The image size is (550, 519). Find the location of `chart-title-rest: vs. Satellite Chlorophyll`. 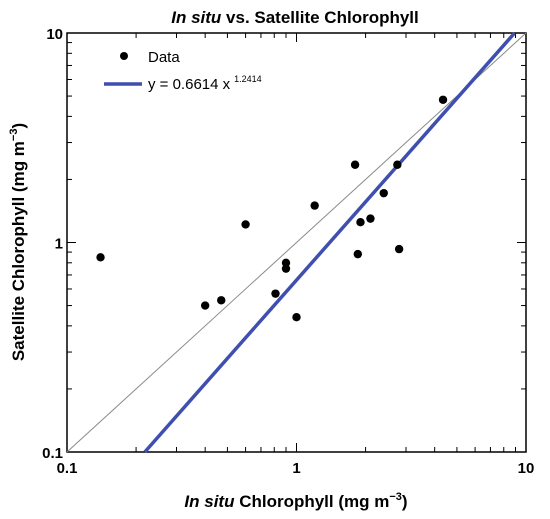

chart-title-rest: vs. Satellite Chlorophyll is located at coordinates (319, 17).